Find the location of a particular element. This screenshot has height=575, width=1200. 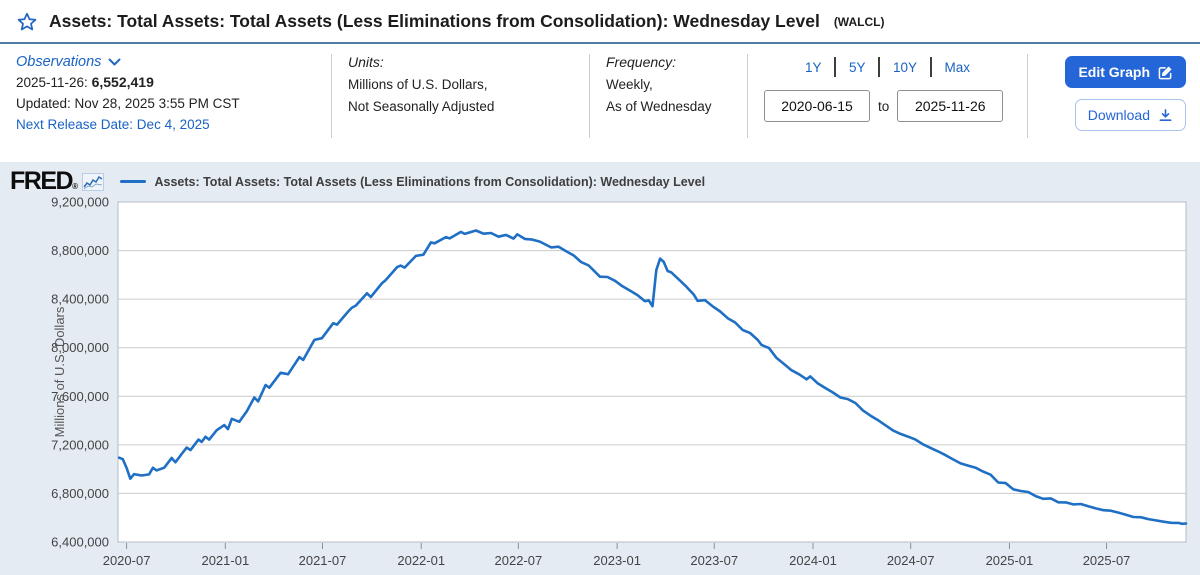

fred-sparkline-icon is located at coordinates (93, 181).